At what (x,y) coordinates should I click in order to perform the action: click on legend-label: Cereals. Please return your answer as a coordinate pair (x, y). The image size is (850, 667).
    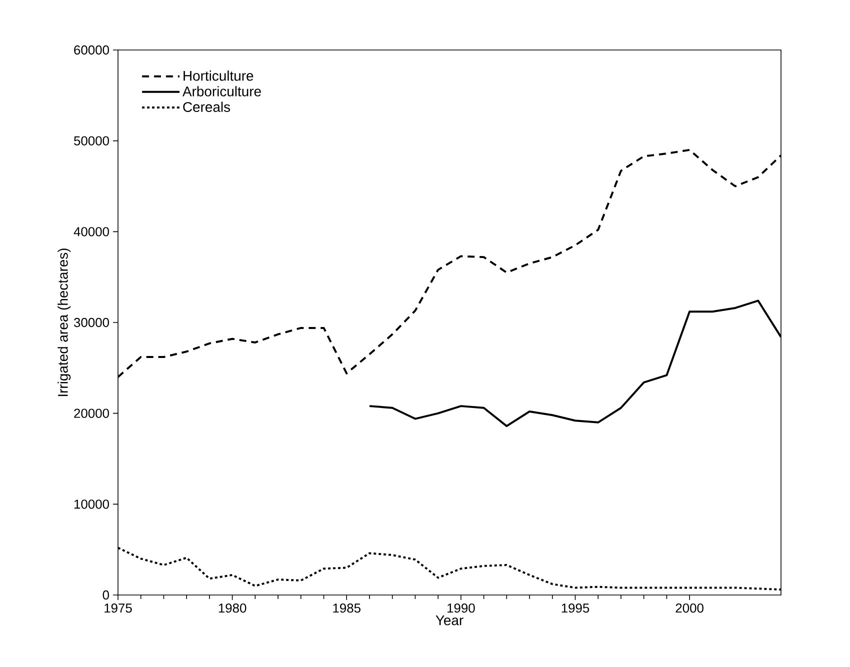
    Looking at the image, I should click on (206, 107).